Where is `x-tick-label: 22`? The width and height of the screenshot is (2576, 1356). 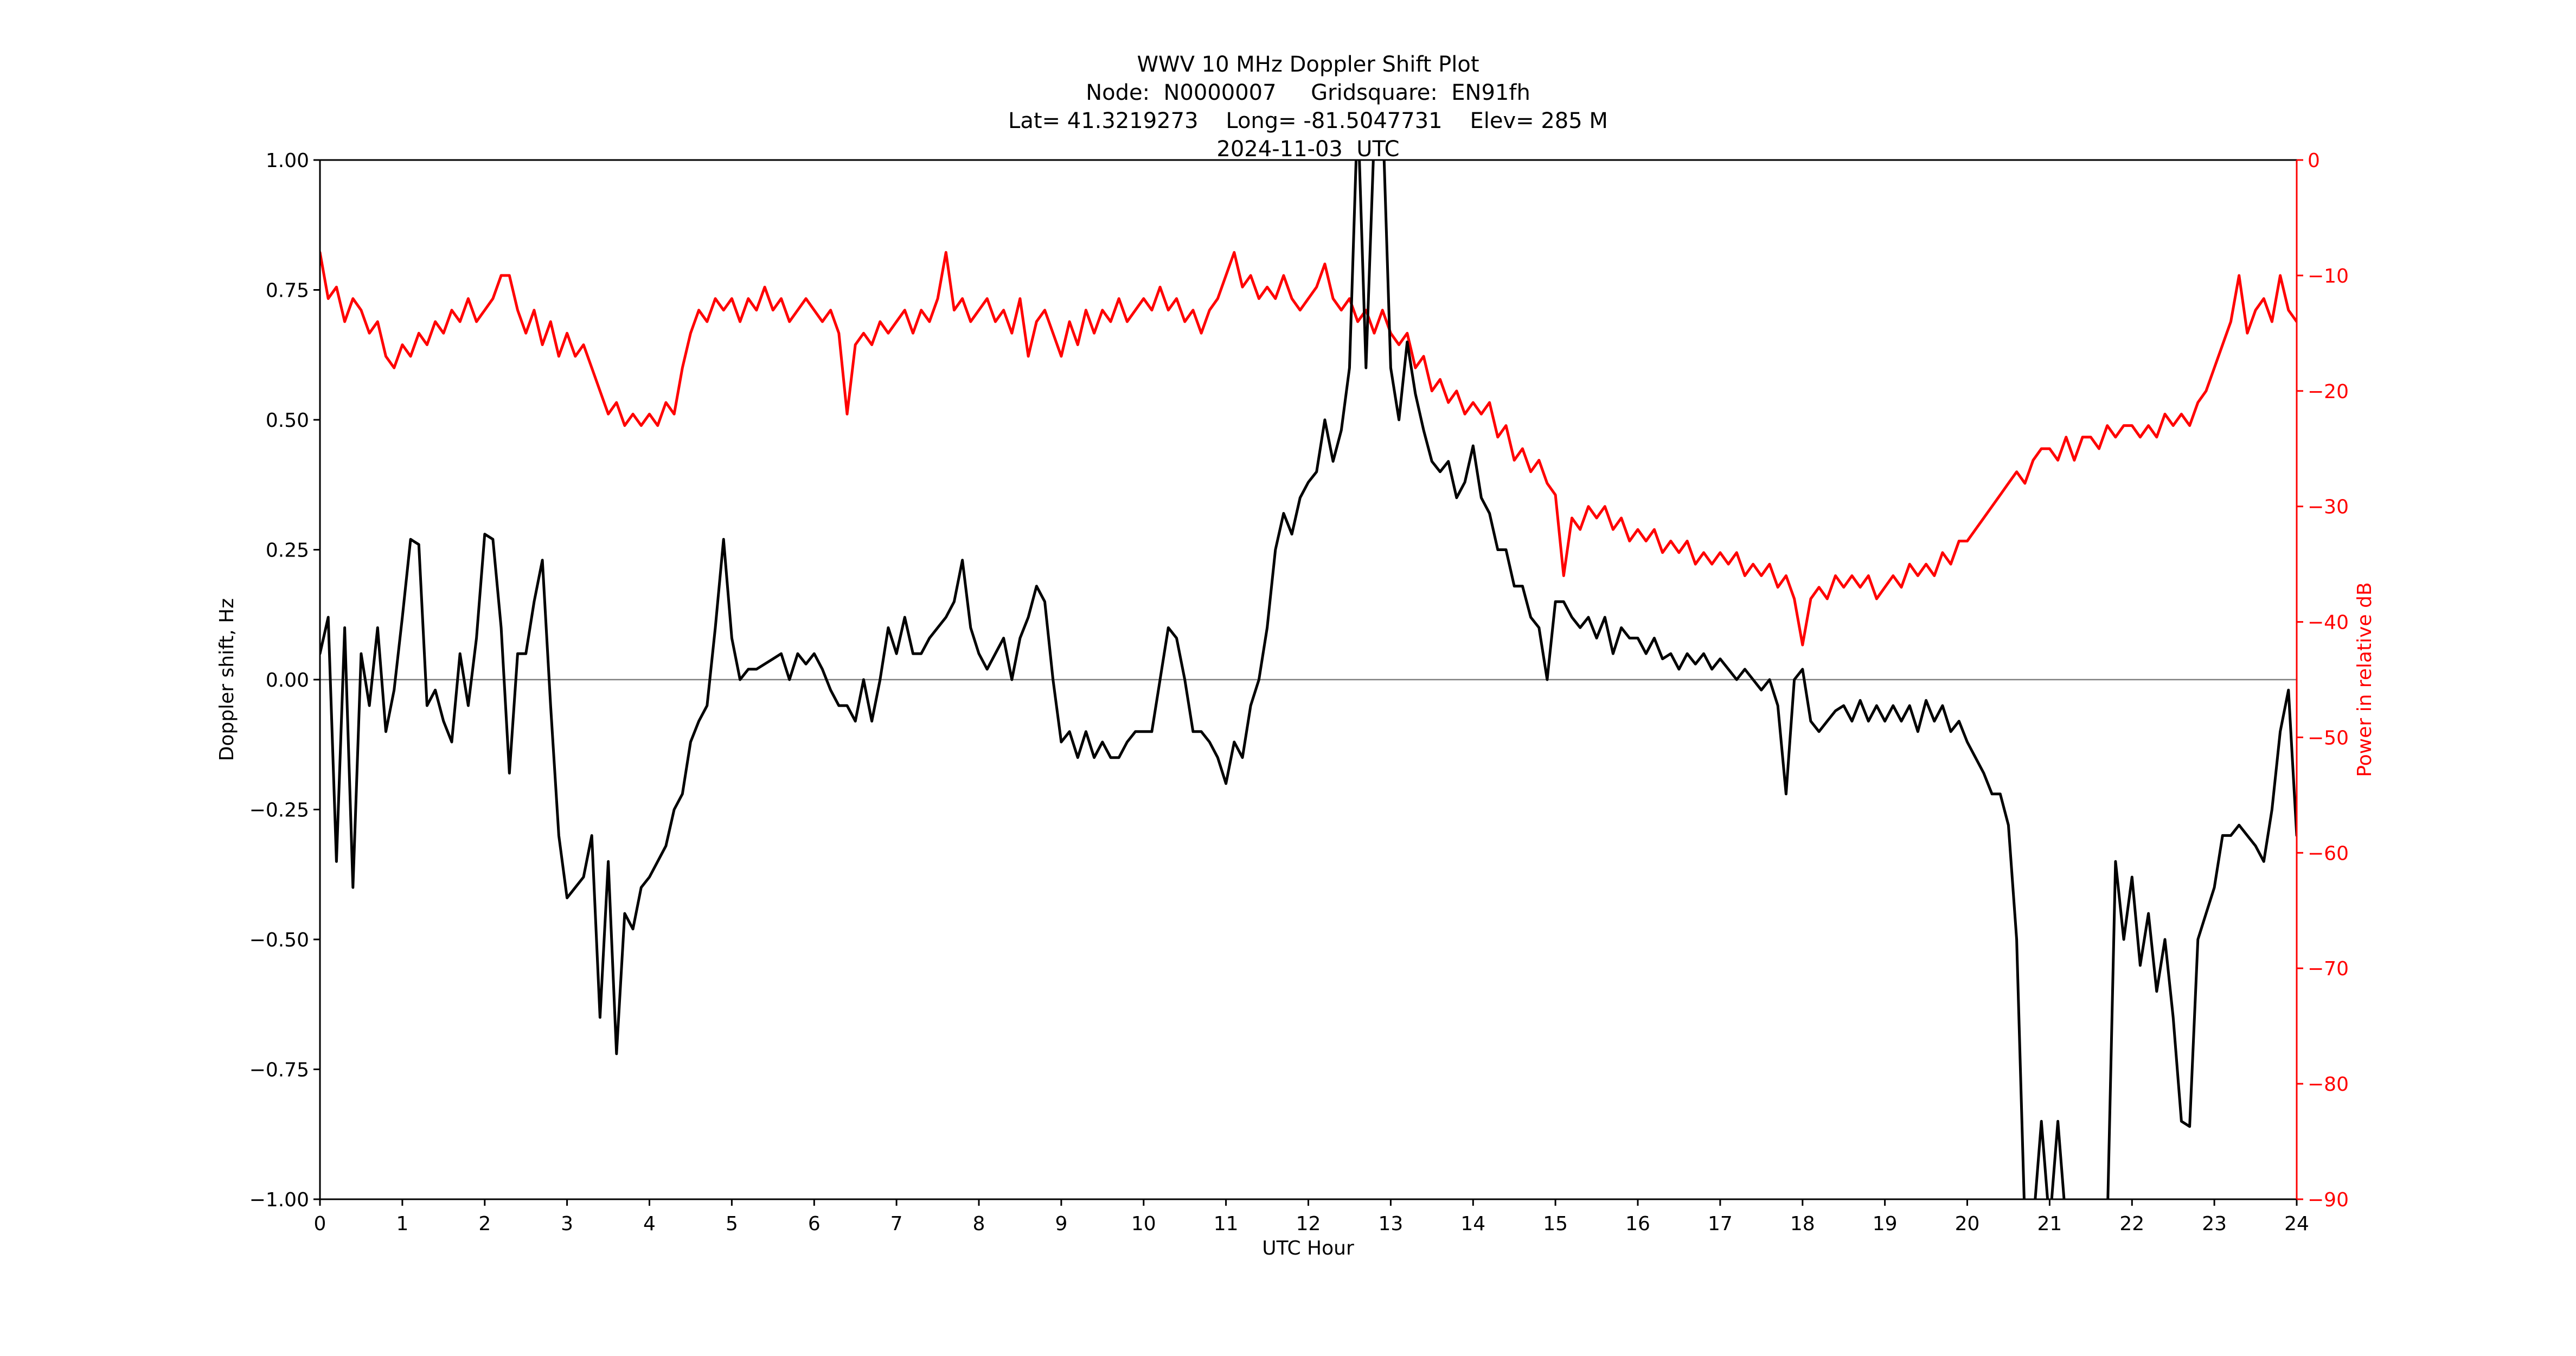
x-tick-label: 22 is located at coordinates (2131, 1224).